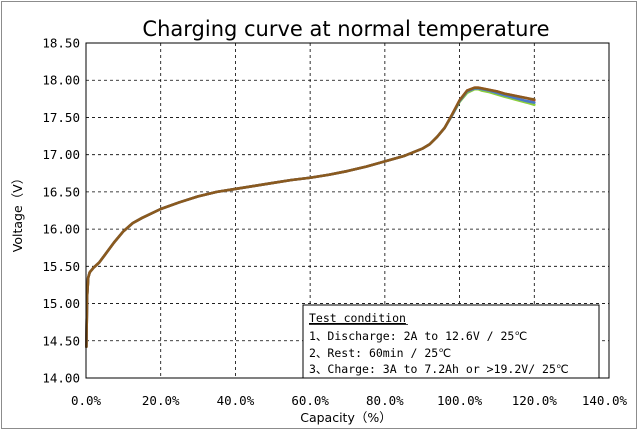  What do you see at coordinates (17, 212) in the screenshot?
I see `y-axis-label: Voltage（V）` at bounding box center [17, 212].